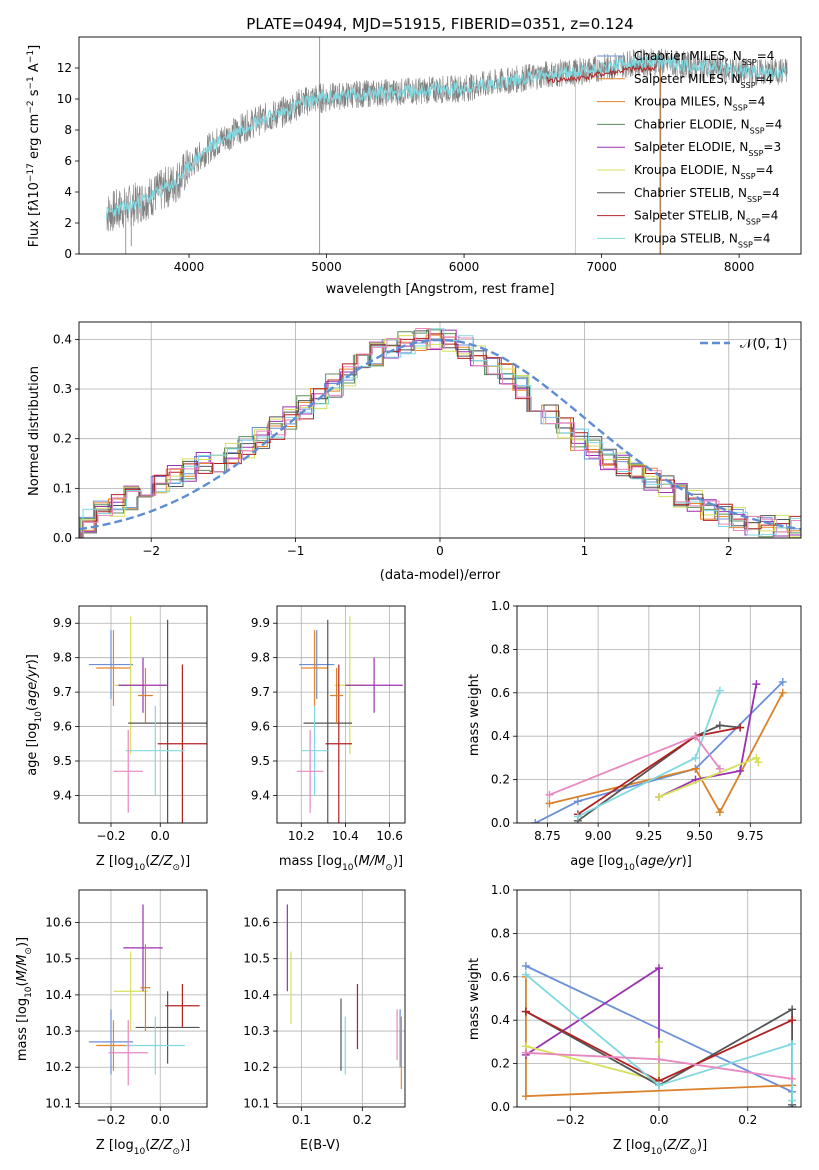  I want to click on y-tick-label: 2, so click(68, 223).